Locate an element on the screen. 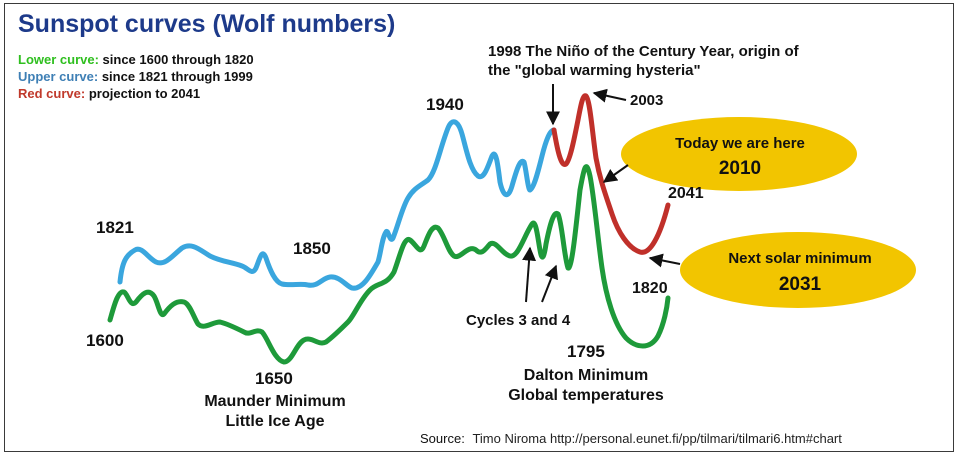 This screenshot has width=960, height=457. legend-red-text: projection to 2041 is located at coordinates (144, 93).